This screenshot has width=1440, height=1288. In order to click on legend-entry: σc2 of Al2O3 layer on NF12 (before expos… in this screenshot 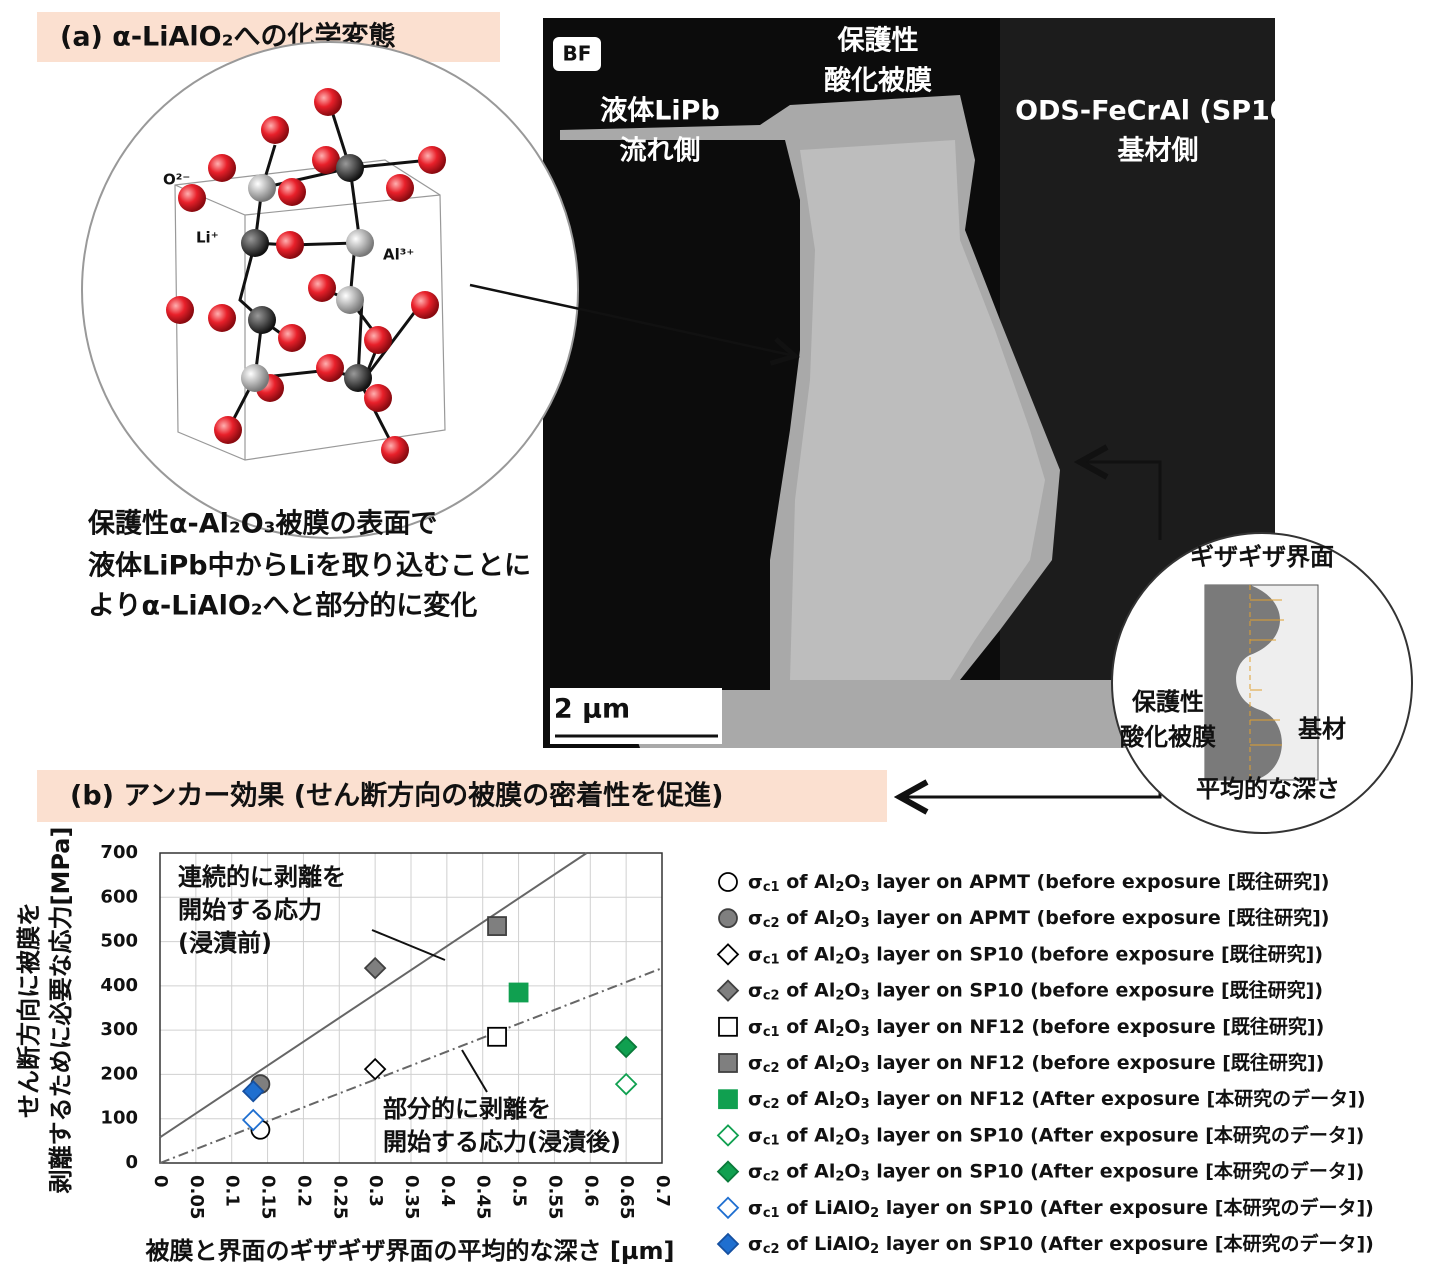, I will do `click(1036, 1063)`.